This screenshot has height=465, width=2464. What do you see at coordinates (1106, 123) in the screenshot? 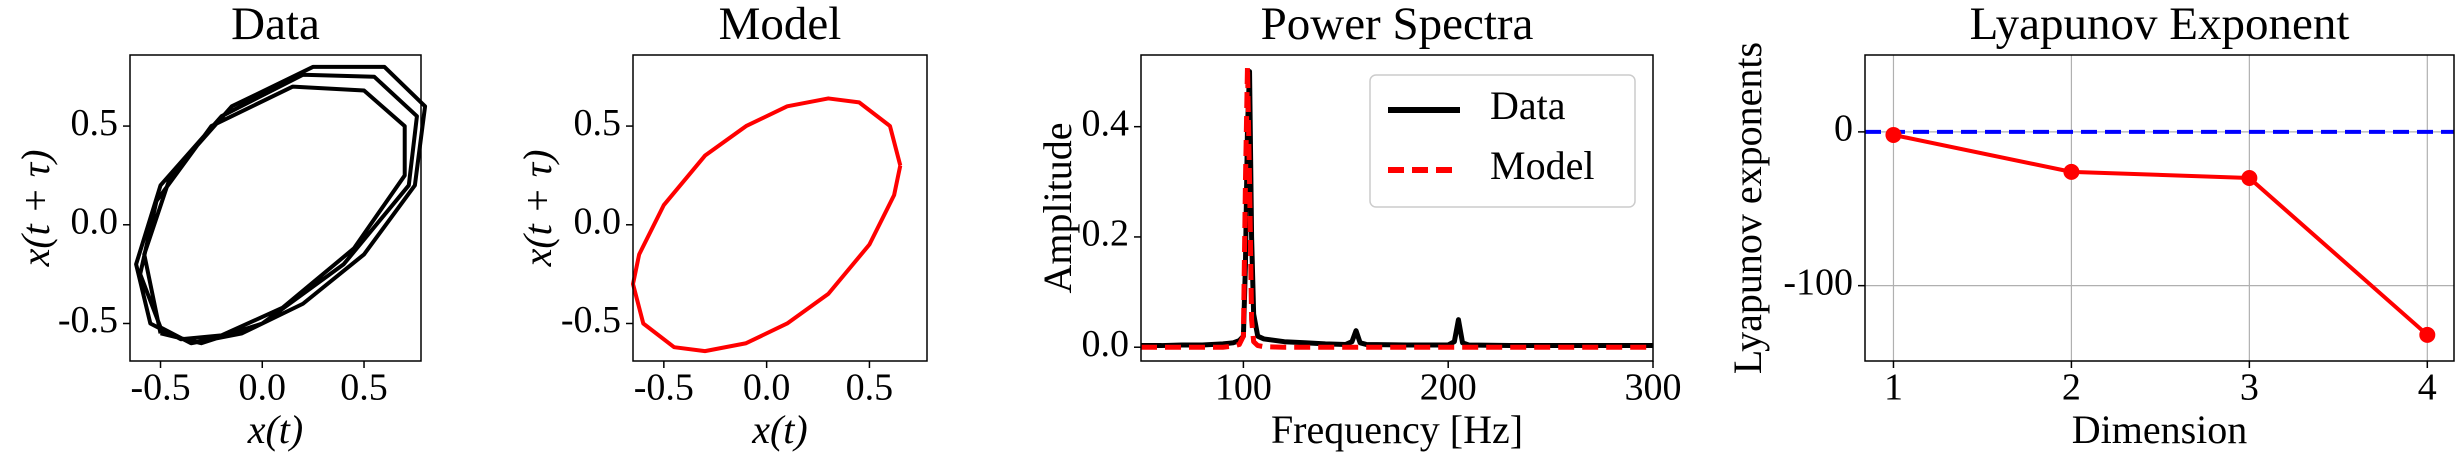
I see `y-tick-label: 0.4` at bounding box center [1106, 123].